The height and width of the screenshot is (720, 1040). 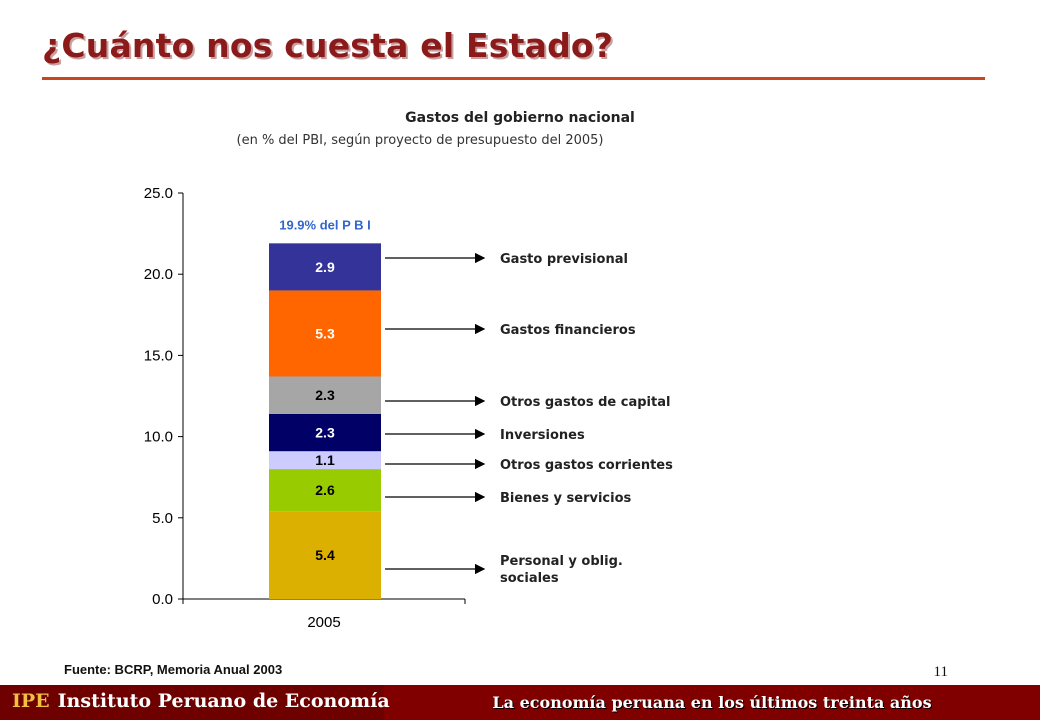 I want to click on bar-value-label-3: 2.3, so click(x=325, y=433).